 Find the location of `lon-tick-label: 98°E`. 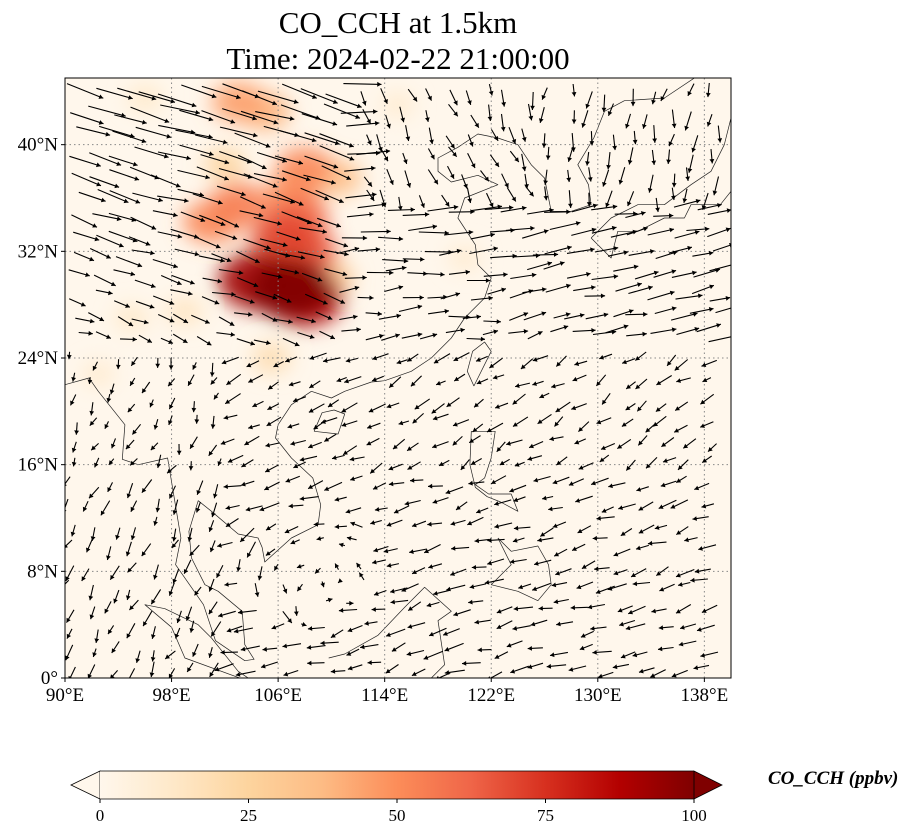

lon-tick-label: 98°E is located at coordinates (171, 695).